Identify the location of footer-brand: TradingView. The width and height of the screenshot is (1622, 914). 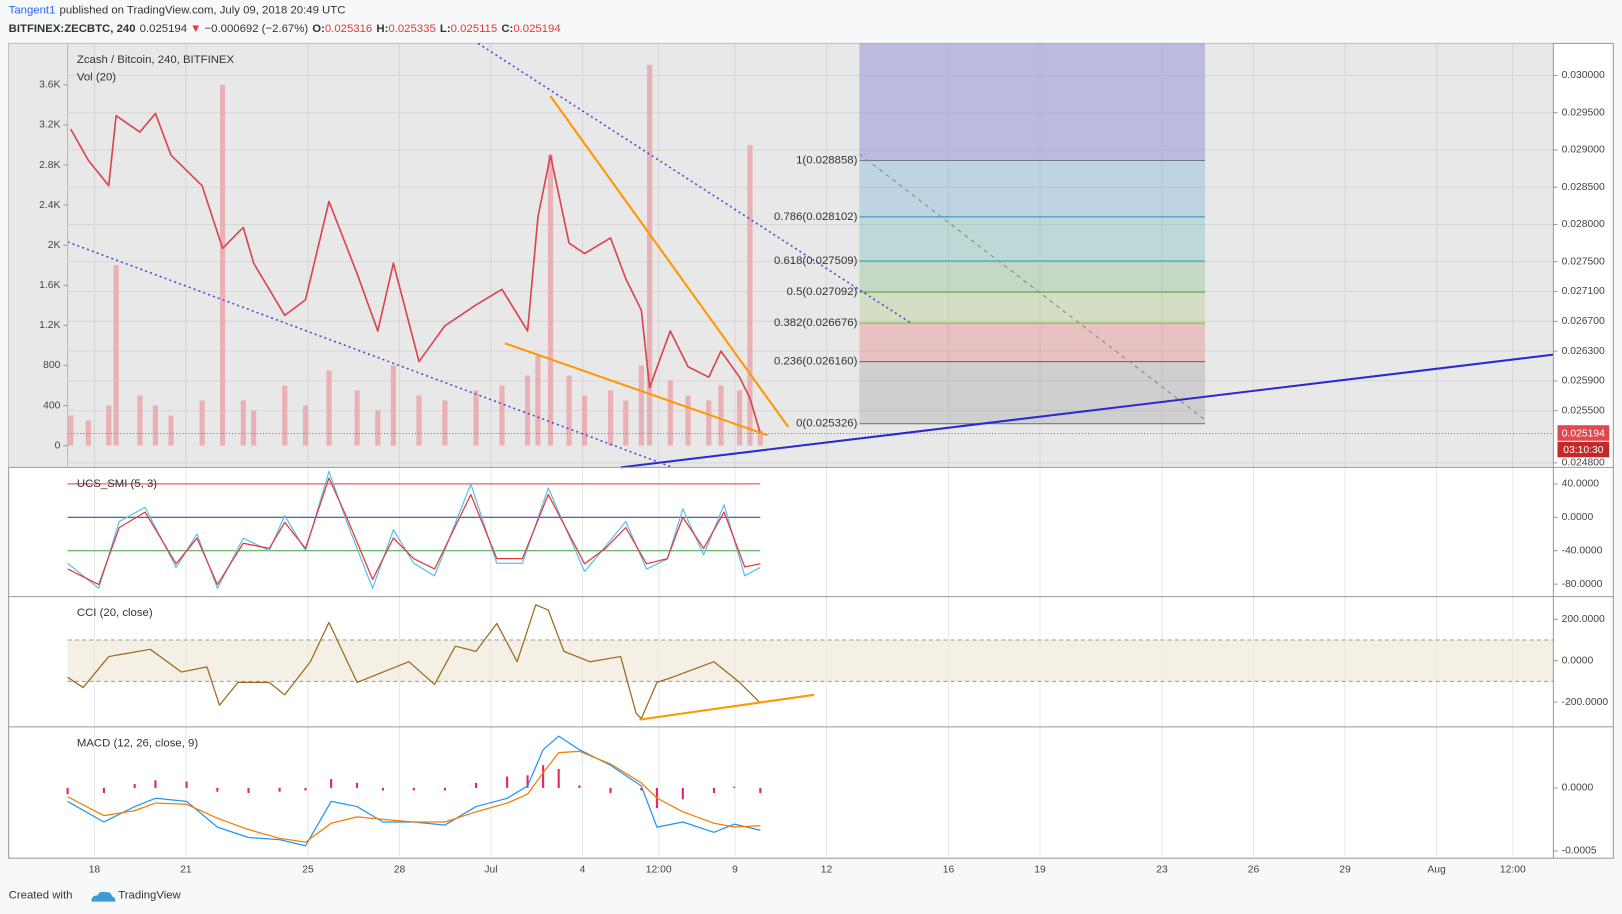
(149, 895).